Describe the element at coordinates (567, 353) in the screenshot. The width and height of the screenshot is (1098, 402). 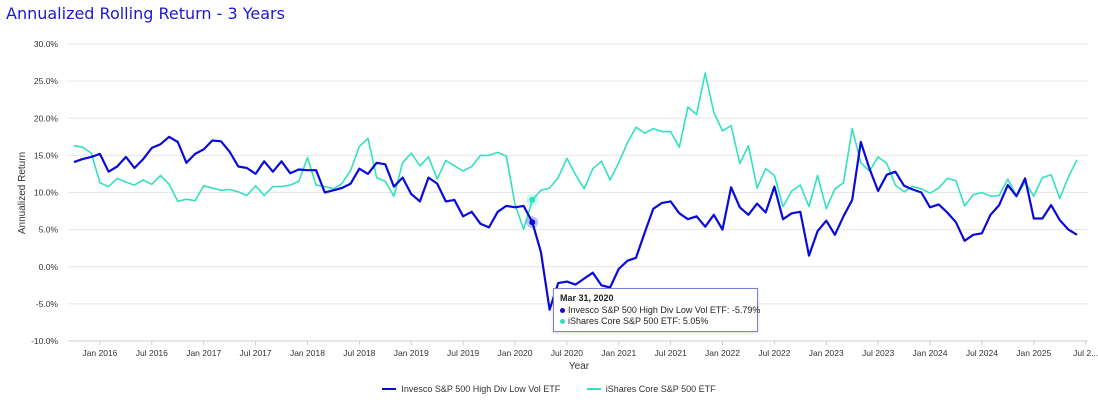
I see `x-tick-label: Jul 2020` at that location.